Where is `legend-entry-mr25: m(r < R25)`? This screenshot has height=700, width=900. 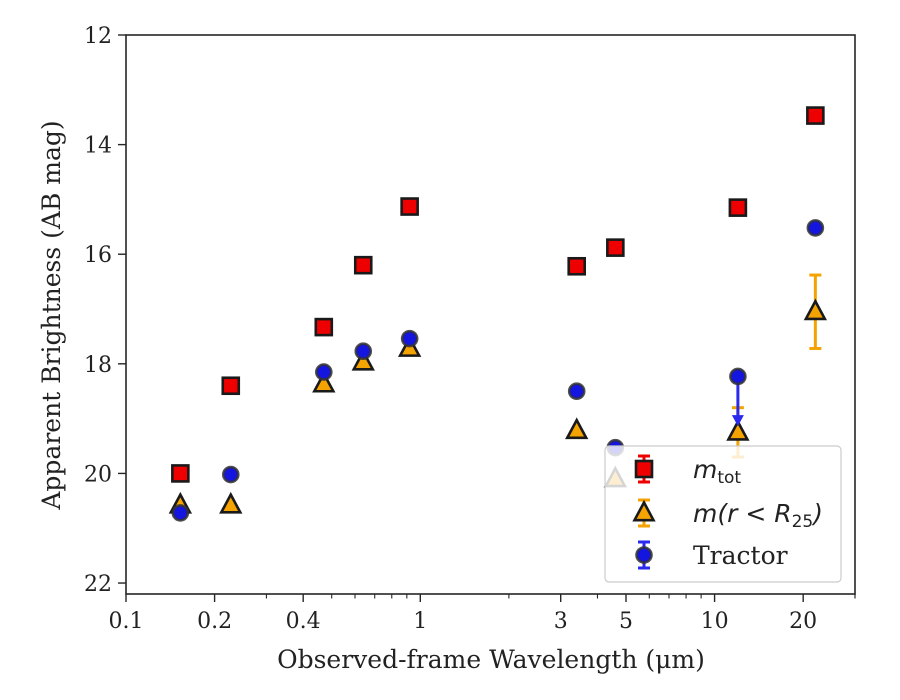 legend-entry-mr25: m(r < R25) is located at coordinates (727, 515).